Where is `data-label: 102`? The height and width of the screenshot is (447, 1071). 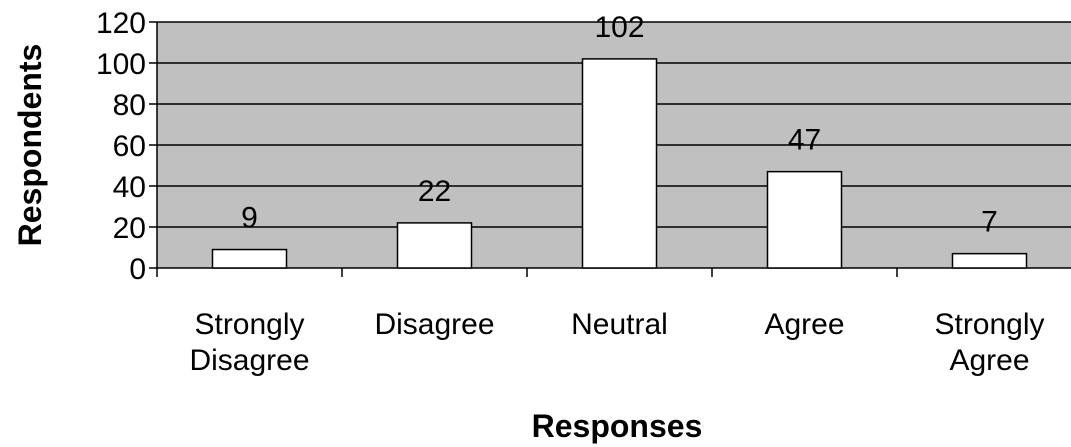
data-label: 102 is located at coordinates (619, 27).